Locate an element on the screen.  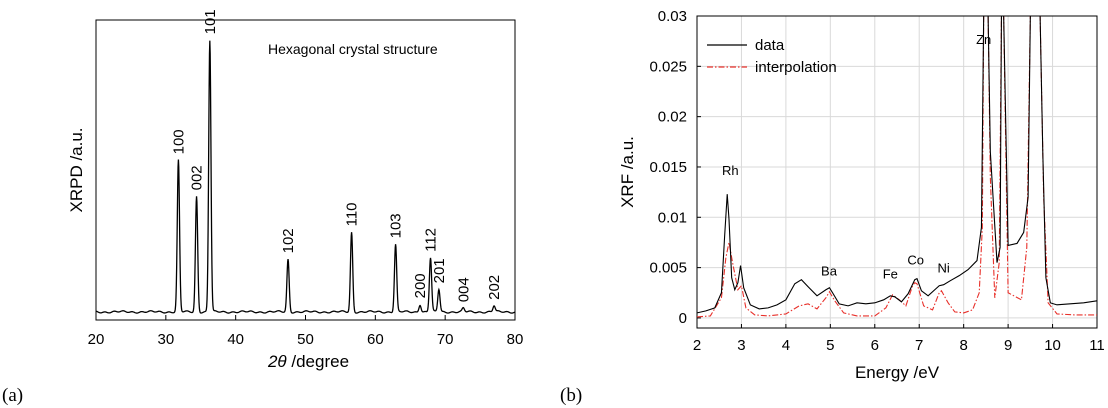
xrpd-y-axis-label: XRPD /a.u. is located at coordinates (76, 169).